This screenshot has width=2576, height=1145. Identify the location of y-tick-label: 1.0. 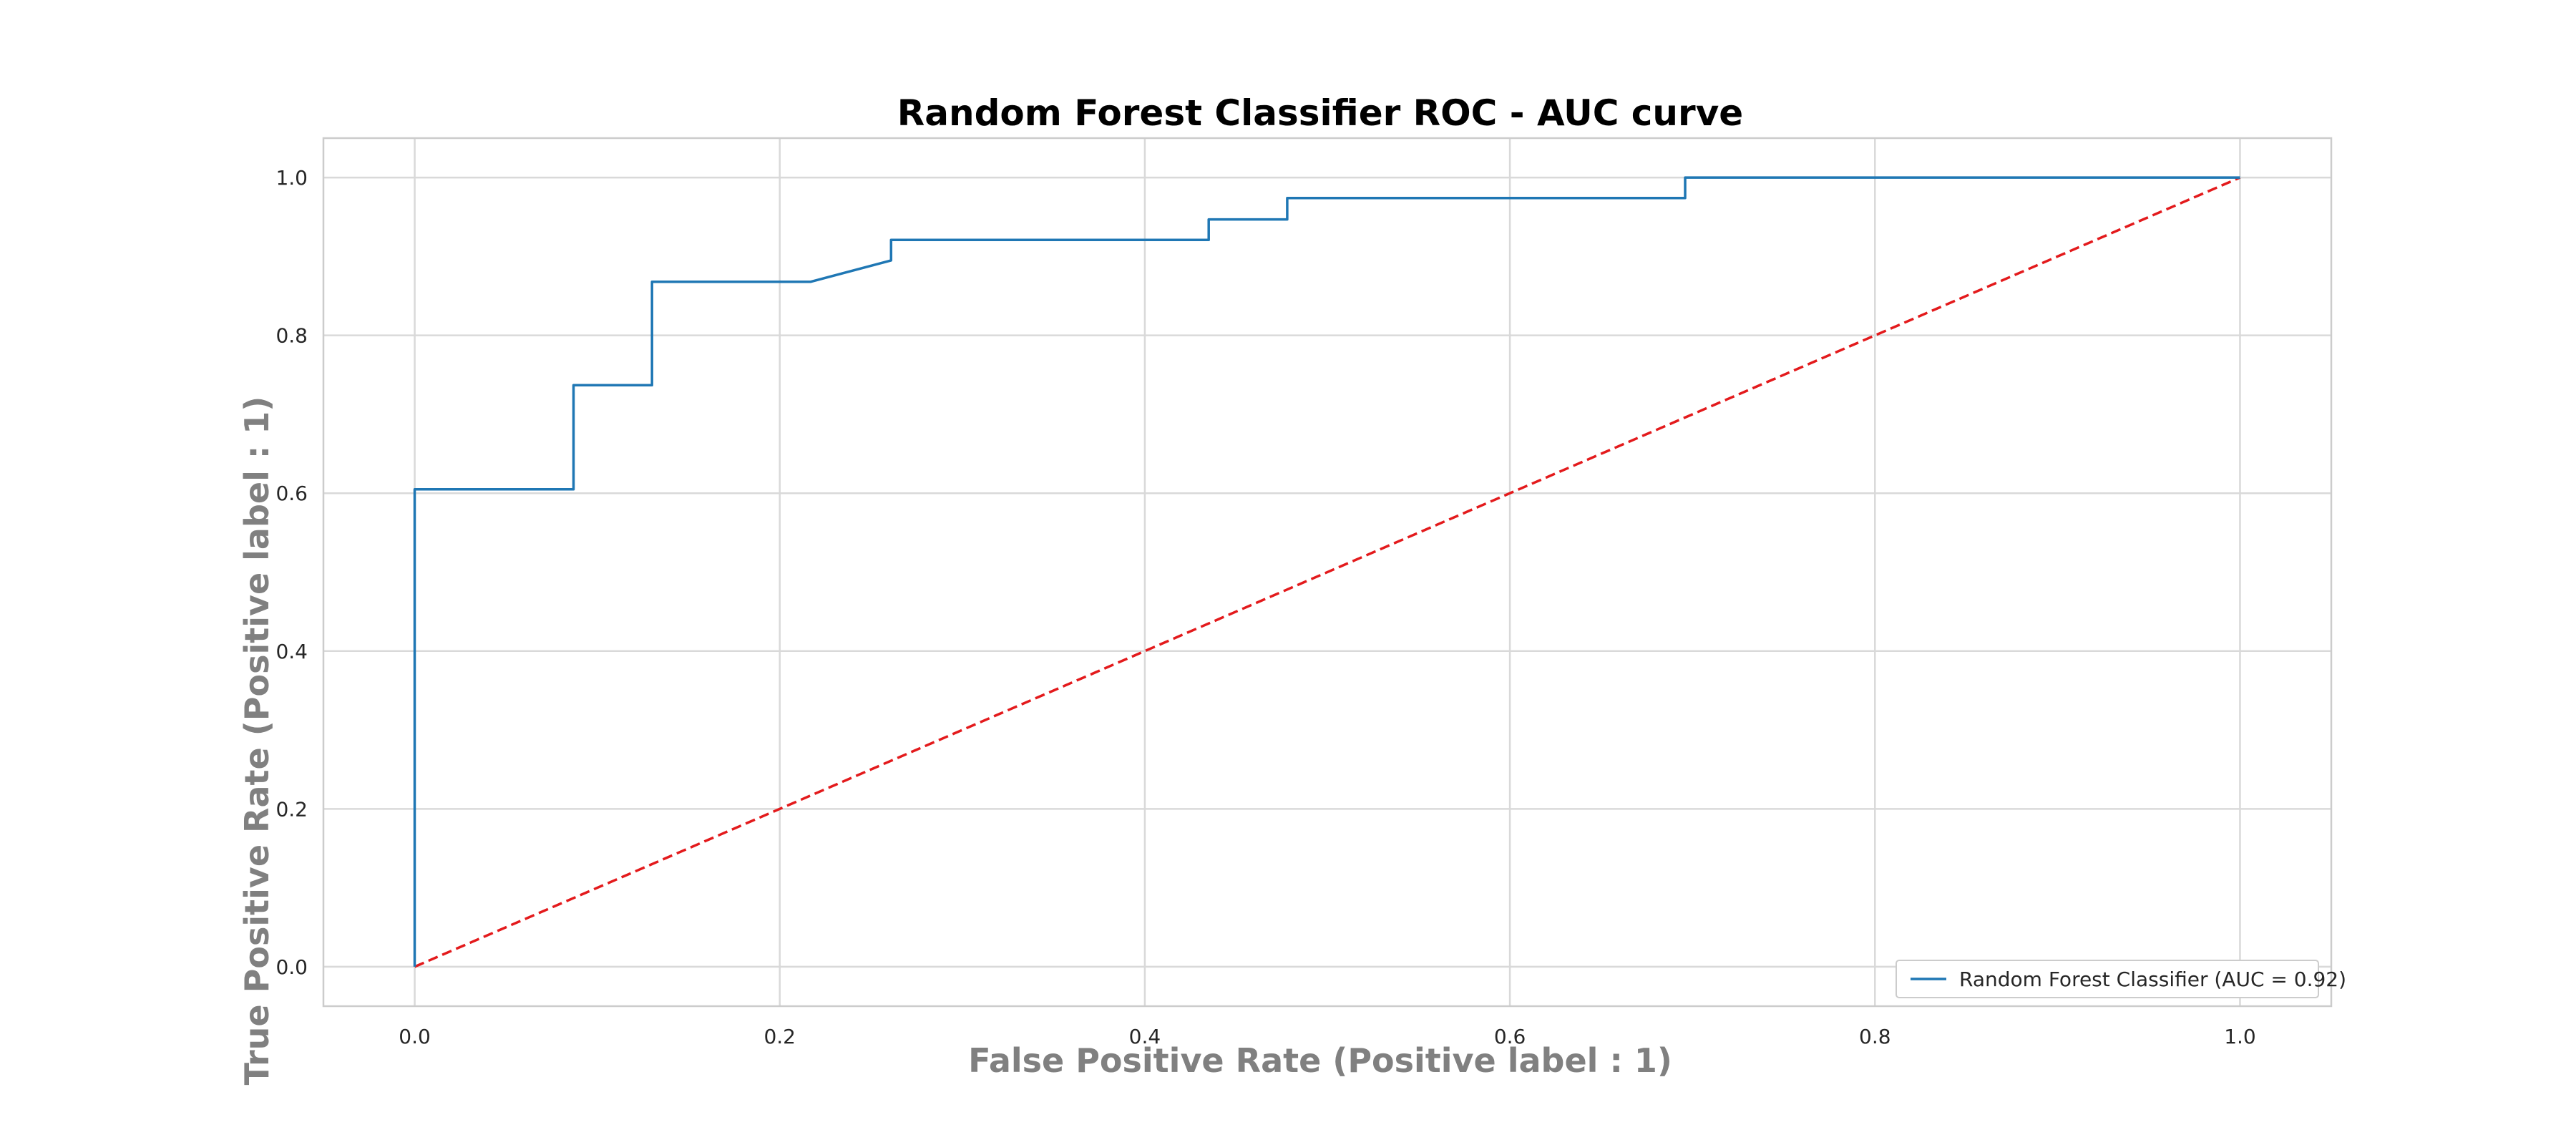
(291, 178).